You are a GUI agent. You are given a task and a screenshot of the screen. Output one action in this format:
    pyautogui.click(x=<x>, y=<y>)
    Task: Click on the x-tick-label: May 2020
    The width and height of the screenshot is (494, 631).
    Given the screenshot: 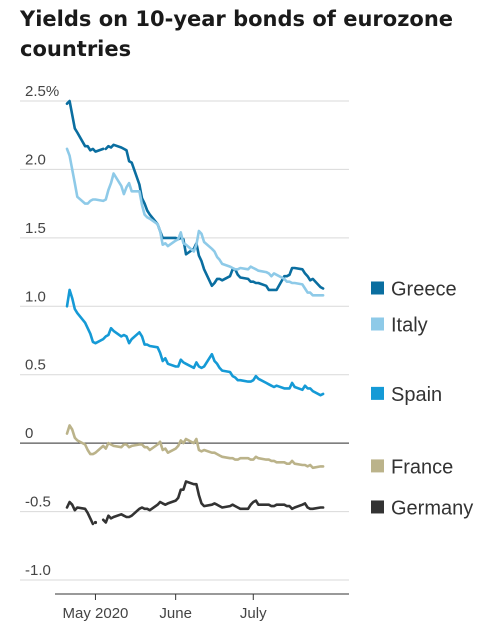 What is the action you would take?
    pyautogui.click(x=96, y=613)
    